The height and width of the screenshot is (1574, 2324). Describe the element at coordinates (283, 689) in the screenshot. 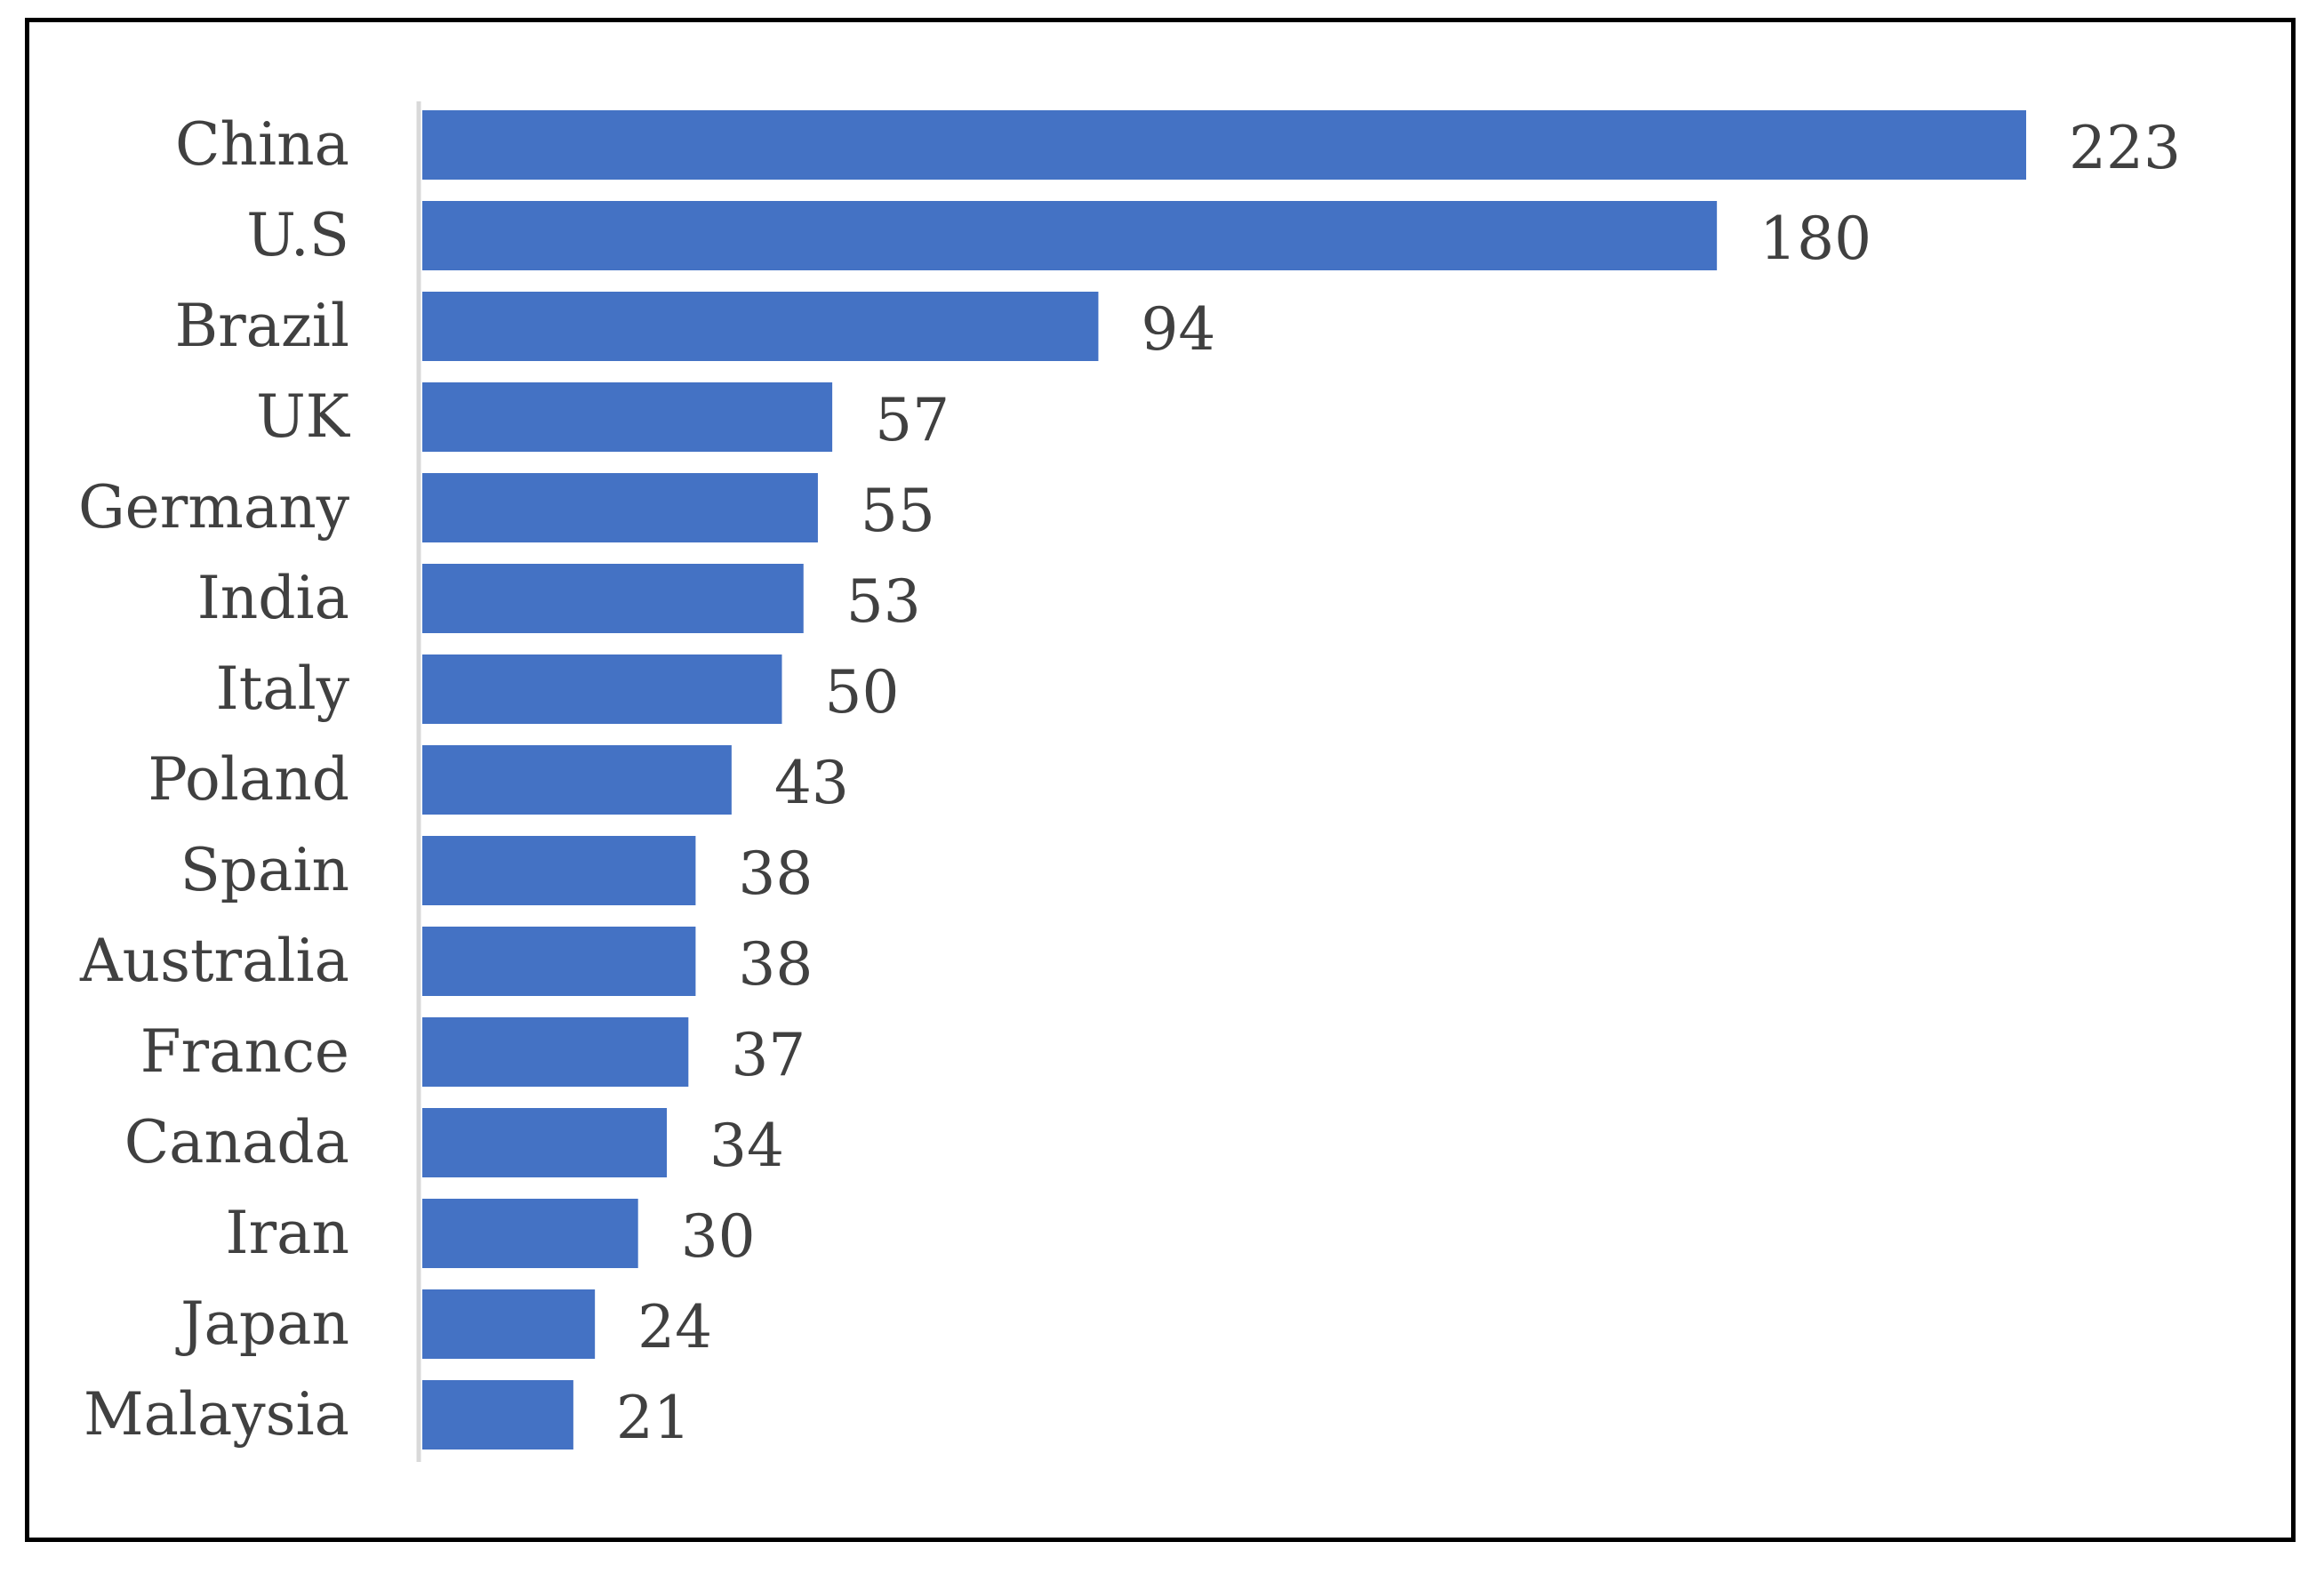

I see `category-label: Italy` at that location.